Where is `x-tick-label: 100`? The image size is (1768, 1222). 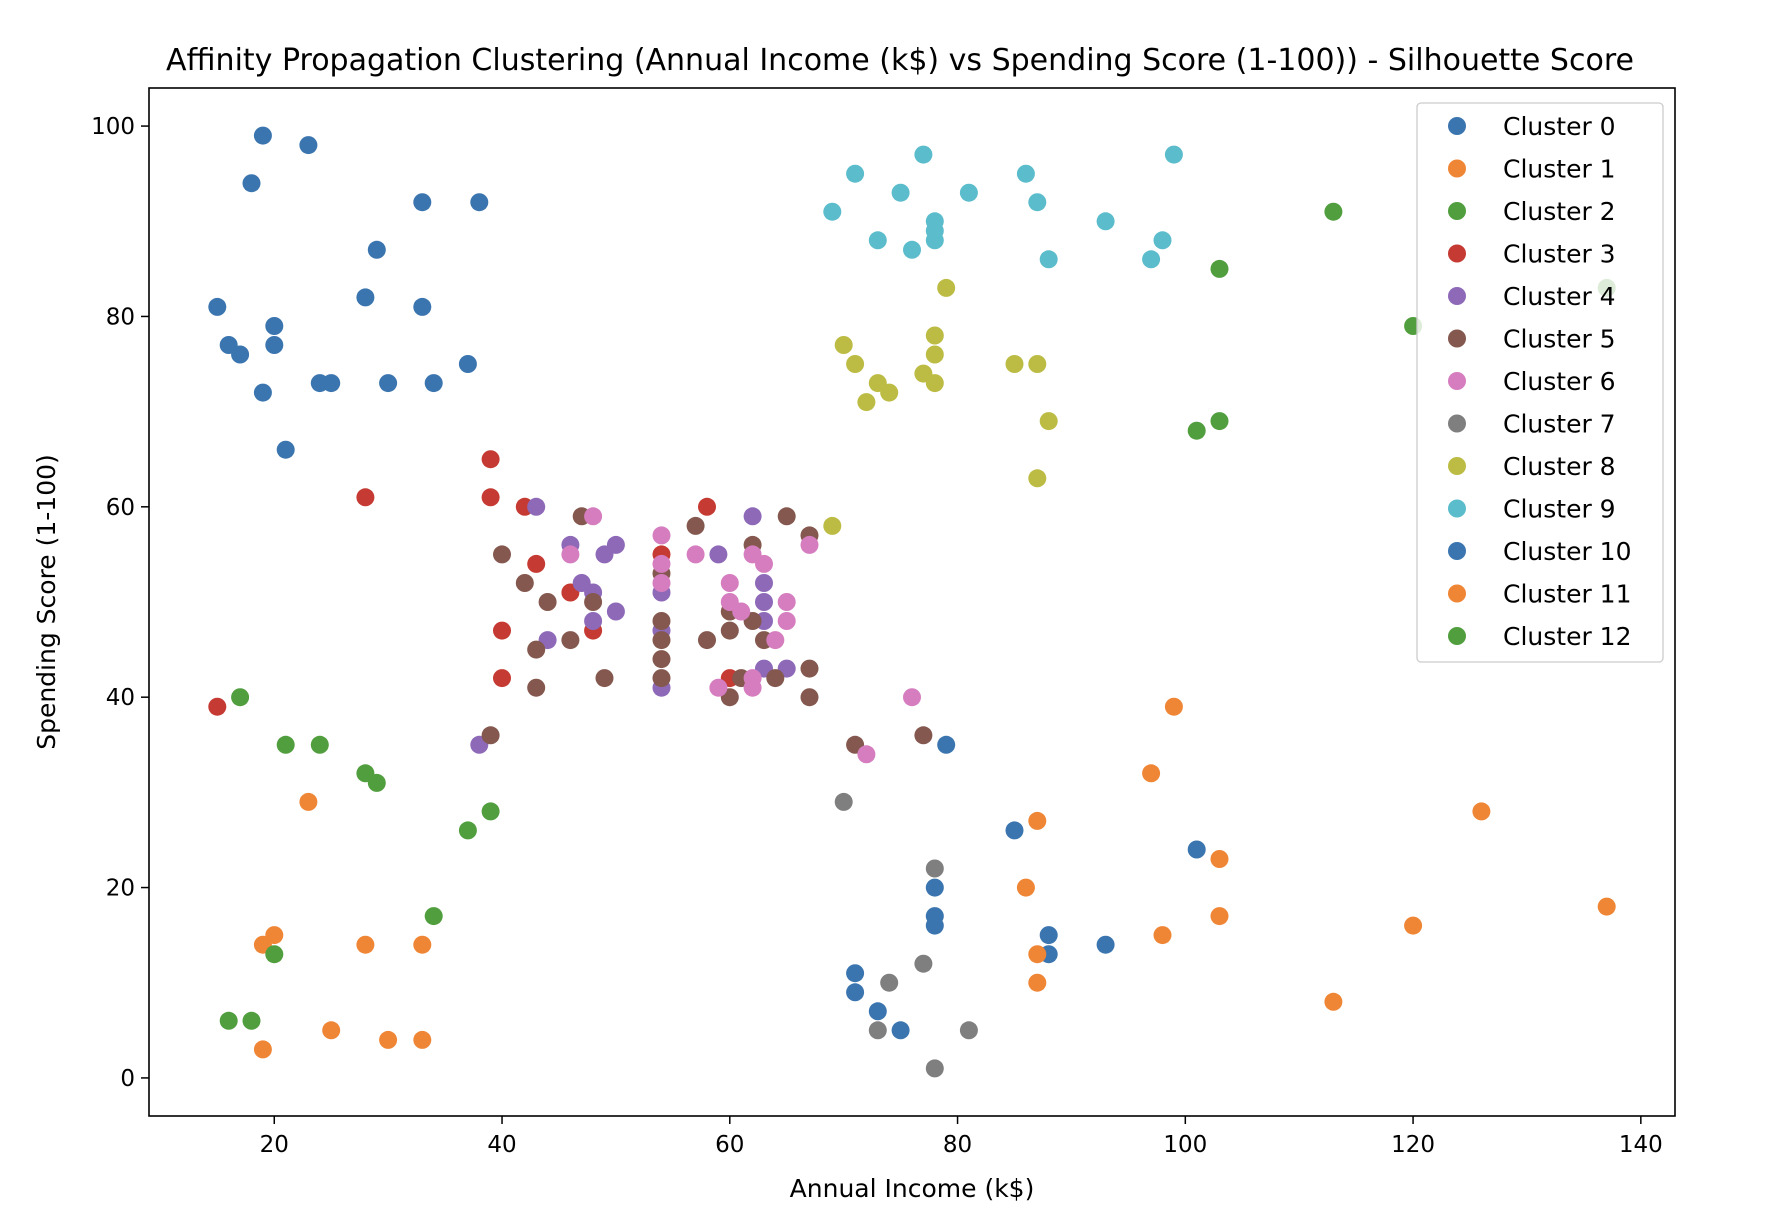 x-tick-label: 100 is located at coordinates (1185, 1145).